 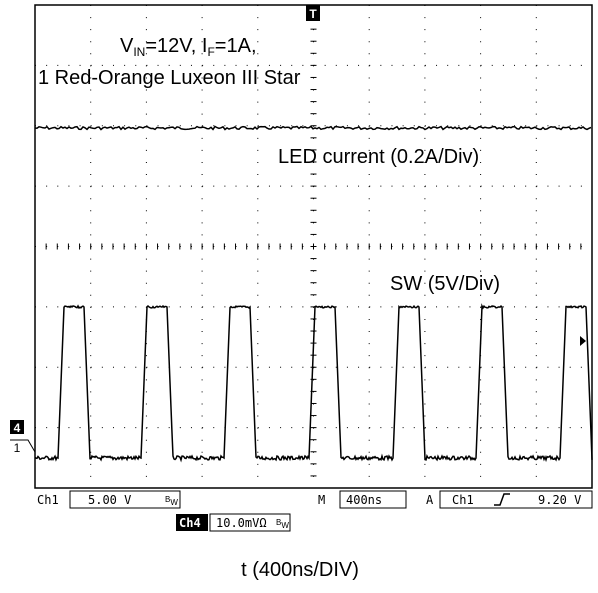 What do you see at coordinates (300, 570) in the screenshot?
I see `x-label: t (400ns/DIV)` at bounding box center [300, 570].